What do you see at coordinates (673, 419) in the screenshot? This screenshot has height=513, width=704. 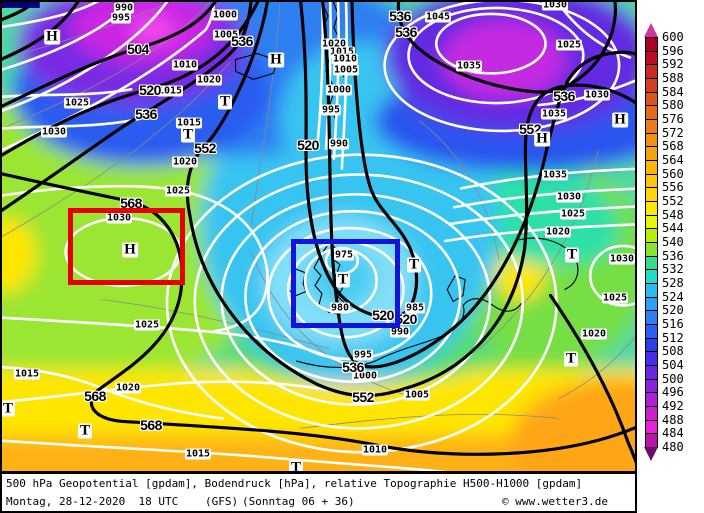 I see `colorbar-tick-label: 488` at bounding box center [673, 419].